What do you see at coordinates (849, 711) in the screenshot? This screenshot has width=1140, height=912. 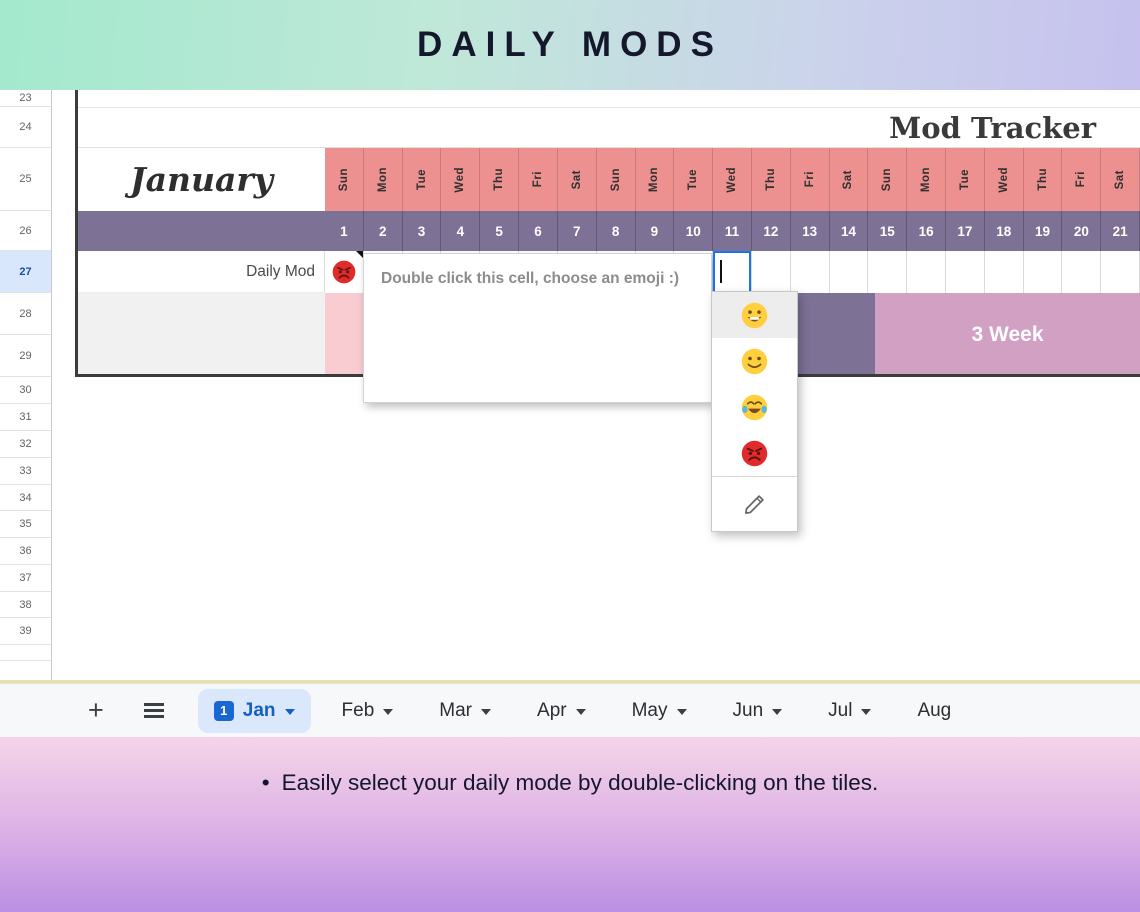 I see `sheet-tab-jul: Jul` at bounding box center [849, 711].